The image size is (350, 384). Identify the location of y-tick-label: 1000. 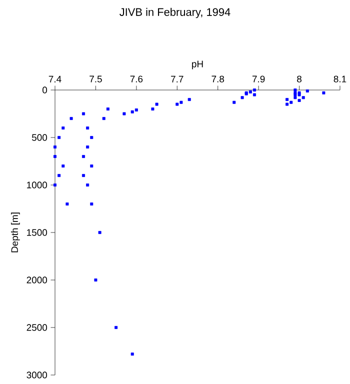
(37, 185).